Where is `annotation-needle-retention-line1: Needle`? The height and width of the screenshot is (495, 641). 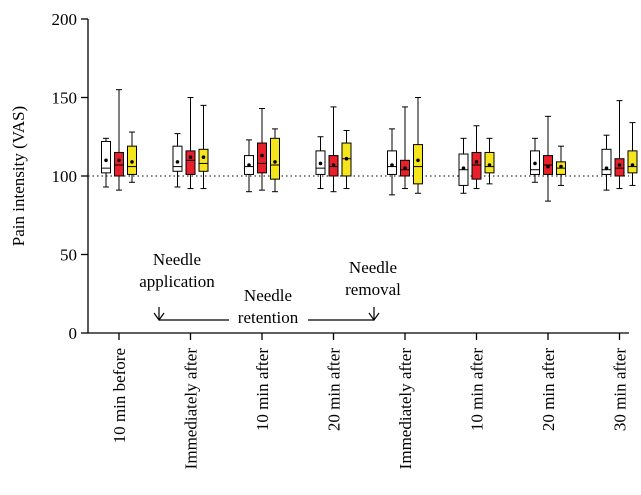
annotation-needle-retention-line1: Needle is located at coordinates (268, 295).